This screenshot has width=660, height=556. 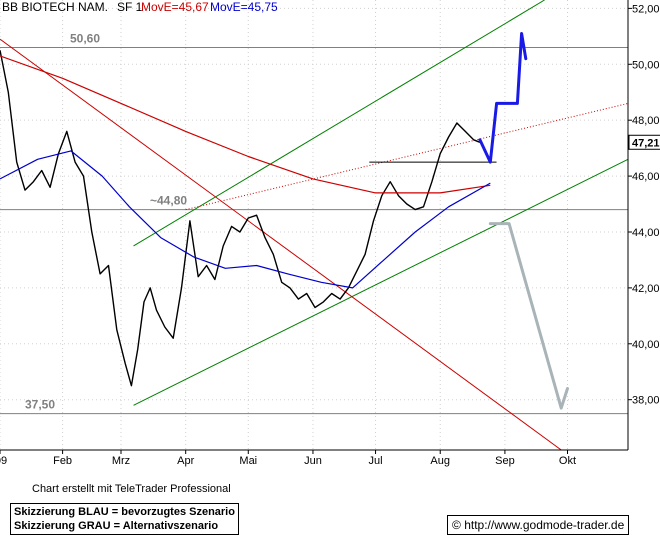 What do you see at coordinates (55, 7) in the screenshot?
I see `chart-title: BB BIOTECH NAM.` at bounding box center [55, 7].